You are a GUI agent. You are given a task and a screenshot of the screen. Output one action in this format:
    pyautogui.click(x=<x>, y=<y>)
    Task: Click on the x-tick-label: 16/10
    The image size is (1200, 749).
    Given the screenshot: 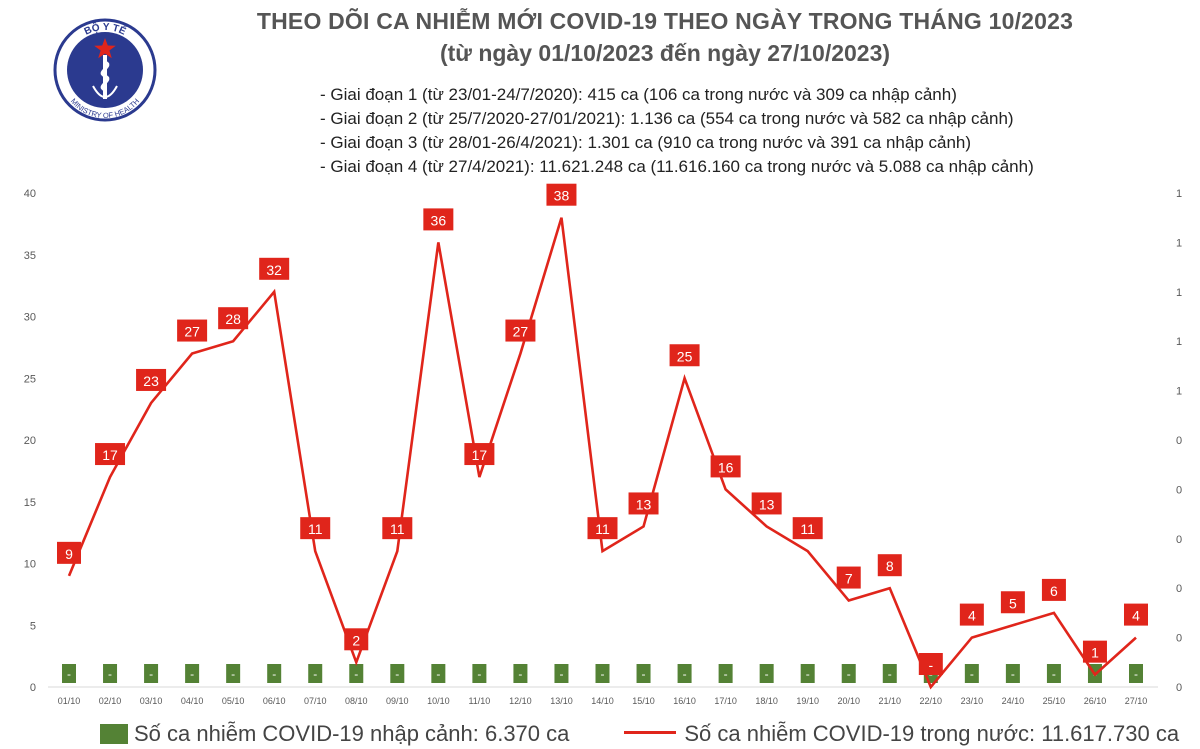 What is the action you would take?
    pyautogui.click(x=684, y=701)
    